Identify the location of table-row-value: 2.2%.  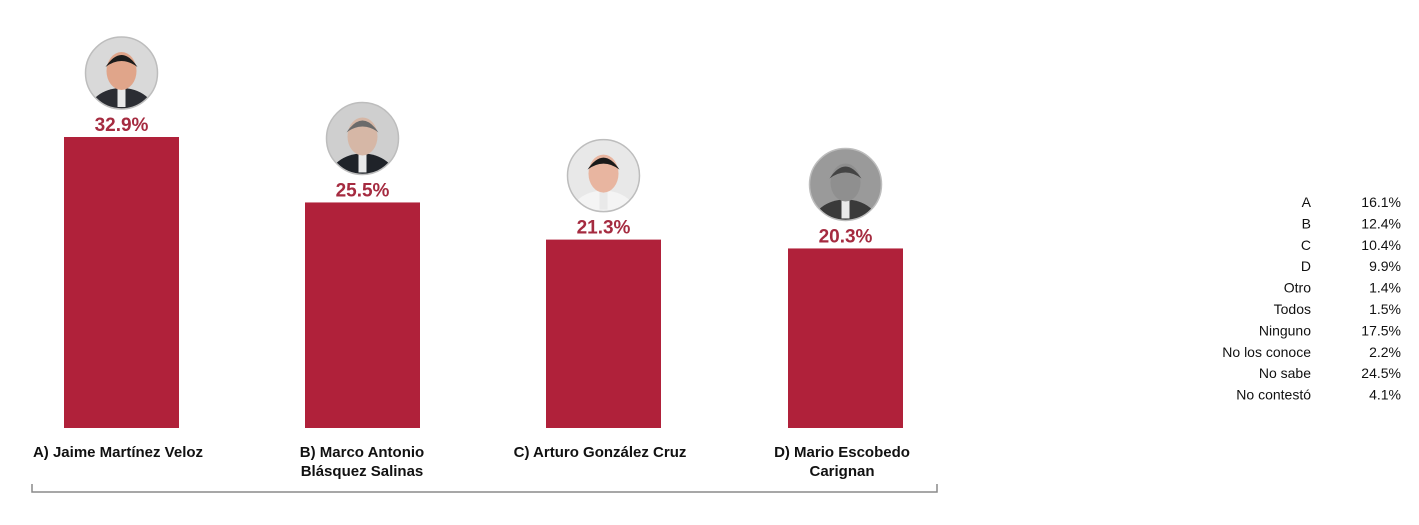
(1385, 352).